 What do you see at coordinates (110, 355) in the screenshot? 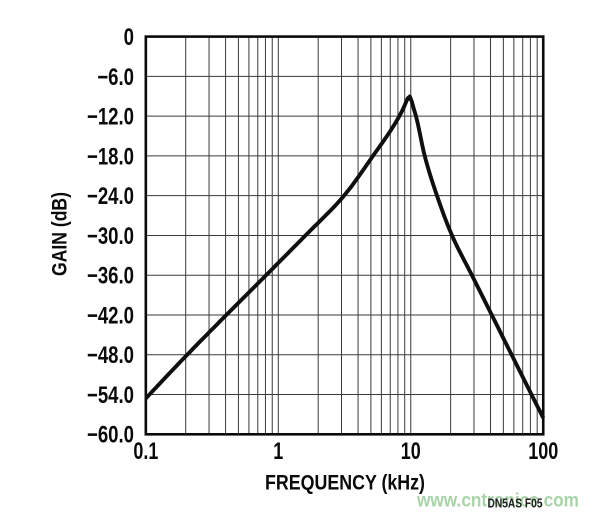
I see `svg-text: −48.0` at bounding box center [110, 355].